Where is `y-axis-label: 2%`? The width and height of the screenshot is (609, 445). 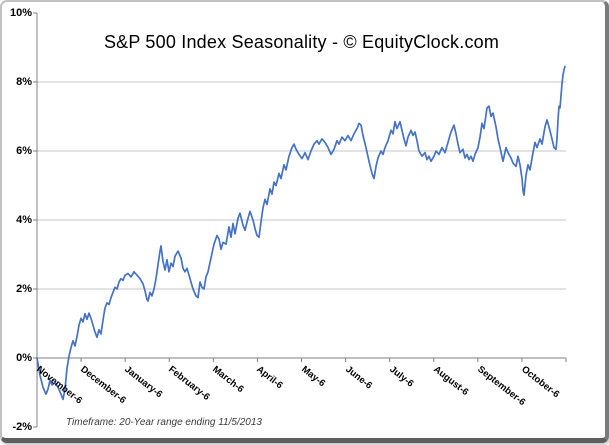
y-axis-label: 2% is located at coordinates (24, 289).